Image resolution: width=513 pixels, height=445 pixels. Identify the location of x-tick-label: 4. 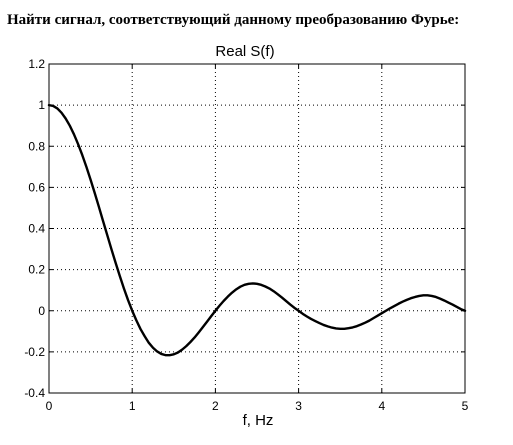
(381, 406).